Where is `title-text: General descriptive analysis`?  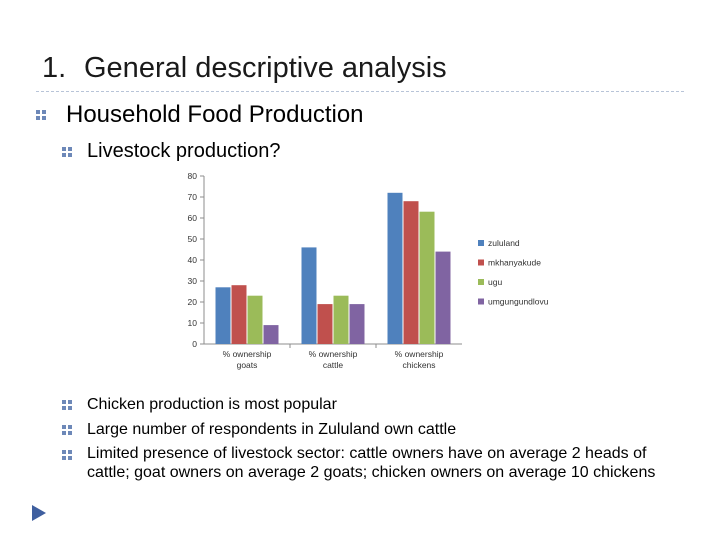 title-text: General descriptive analysis is located at coordinates (265, 68).